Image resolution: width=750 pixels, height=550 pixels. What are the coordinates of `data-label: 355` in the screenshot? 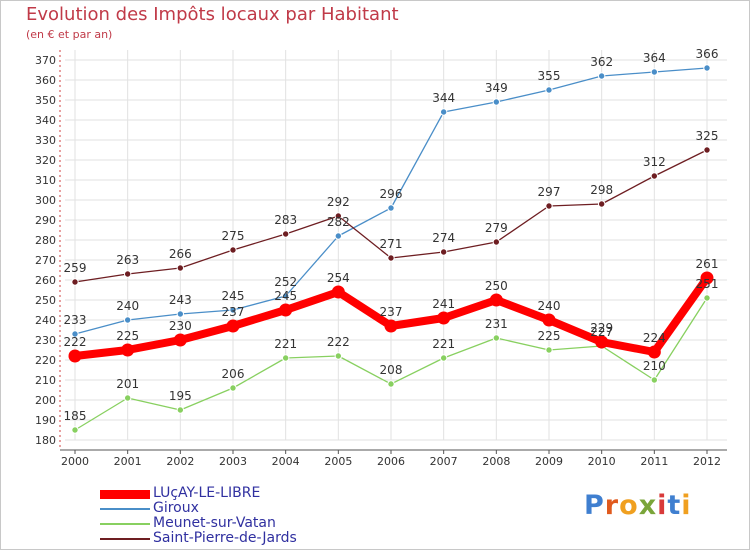 It's located at (549, 76).